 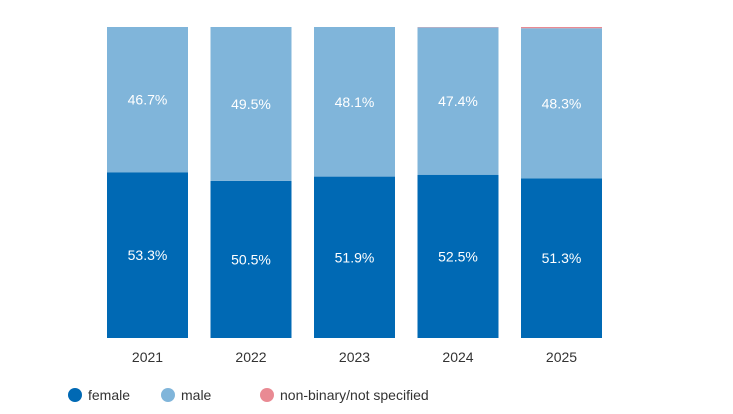 I want to click on legend-label-female: female, so click(x=109, y=395).